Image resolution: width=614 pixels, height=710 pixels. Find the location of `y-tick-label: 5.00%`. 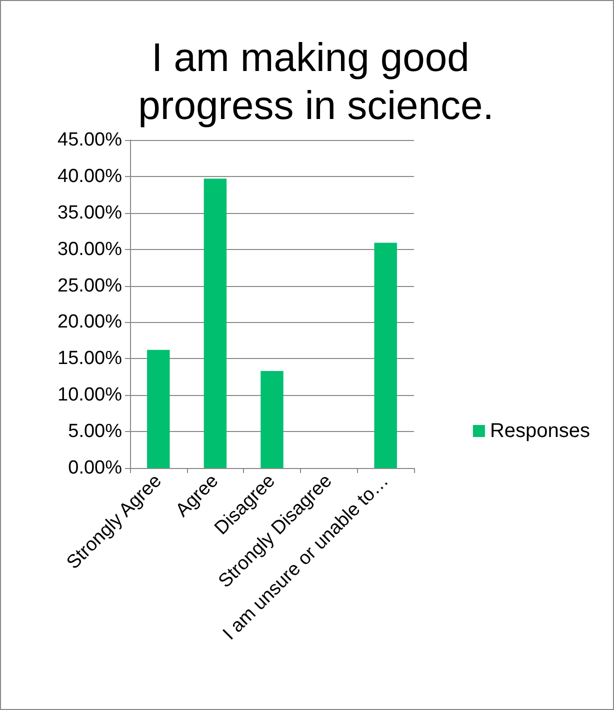

y-tick-label: 5.00% is located at coordinates (95, 431).